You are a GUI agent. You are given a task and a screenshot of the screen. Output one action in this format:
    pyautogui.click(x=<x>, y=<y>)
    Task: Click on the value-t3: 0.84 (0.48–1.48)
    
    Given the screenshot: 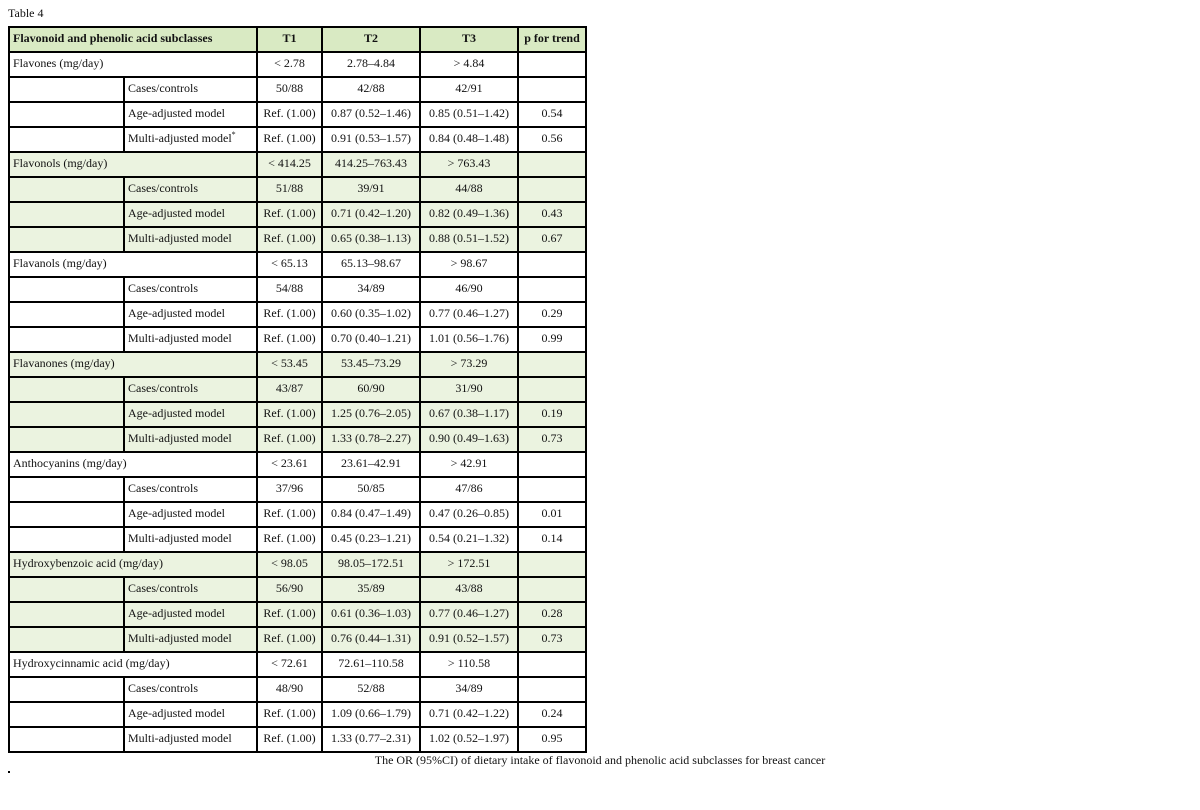 What is the action you would take?
    pyautogui.click(x=469, y=139)
    